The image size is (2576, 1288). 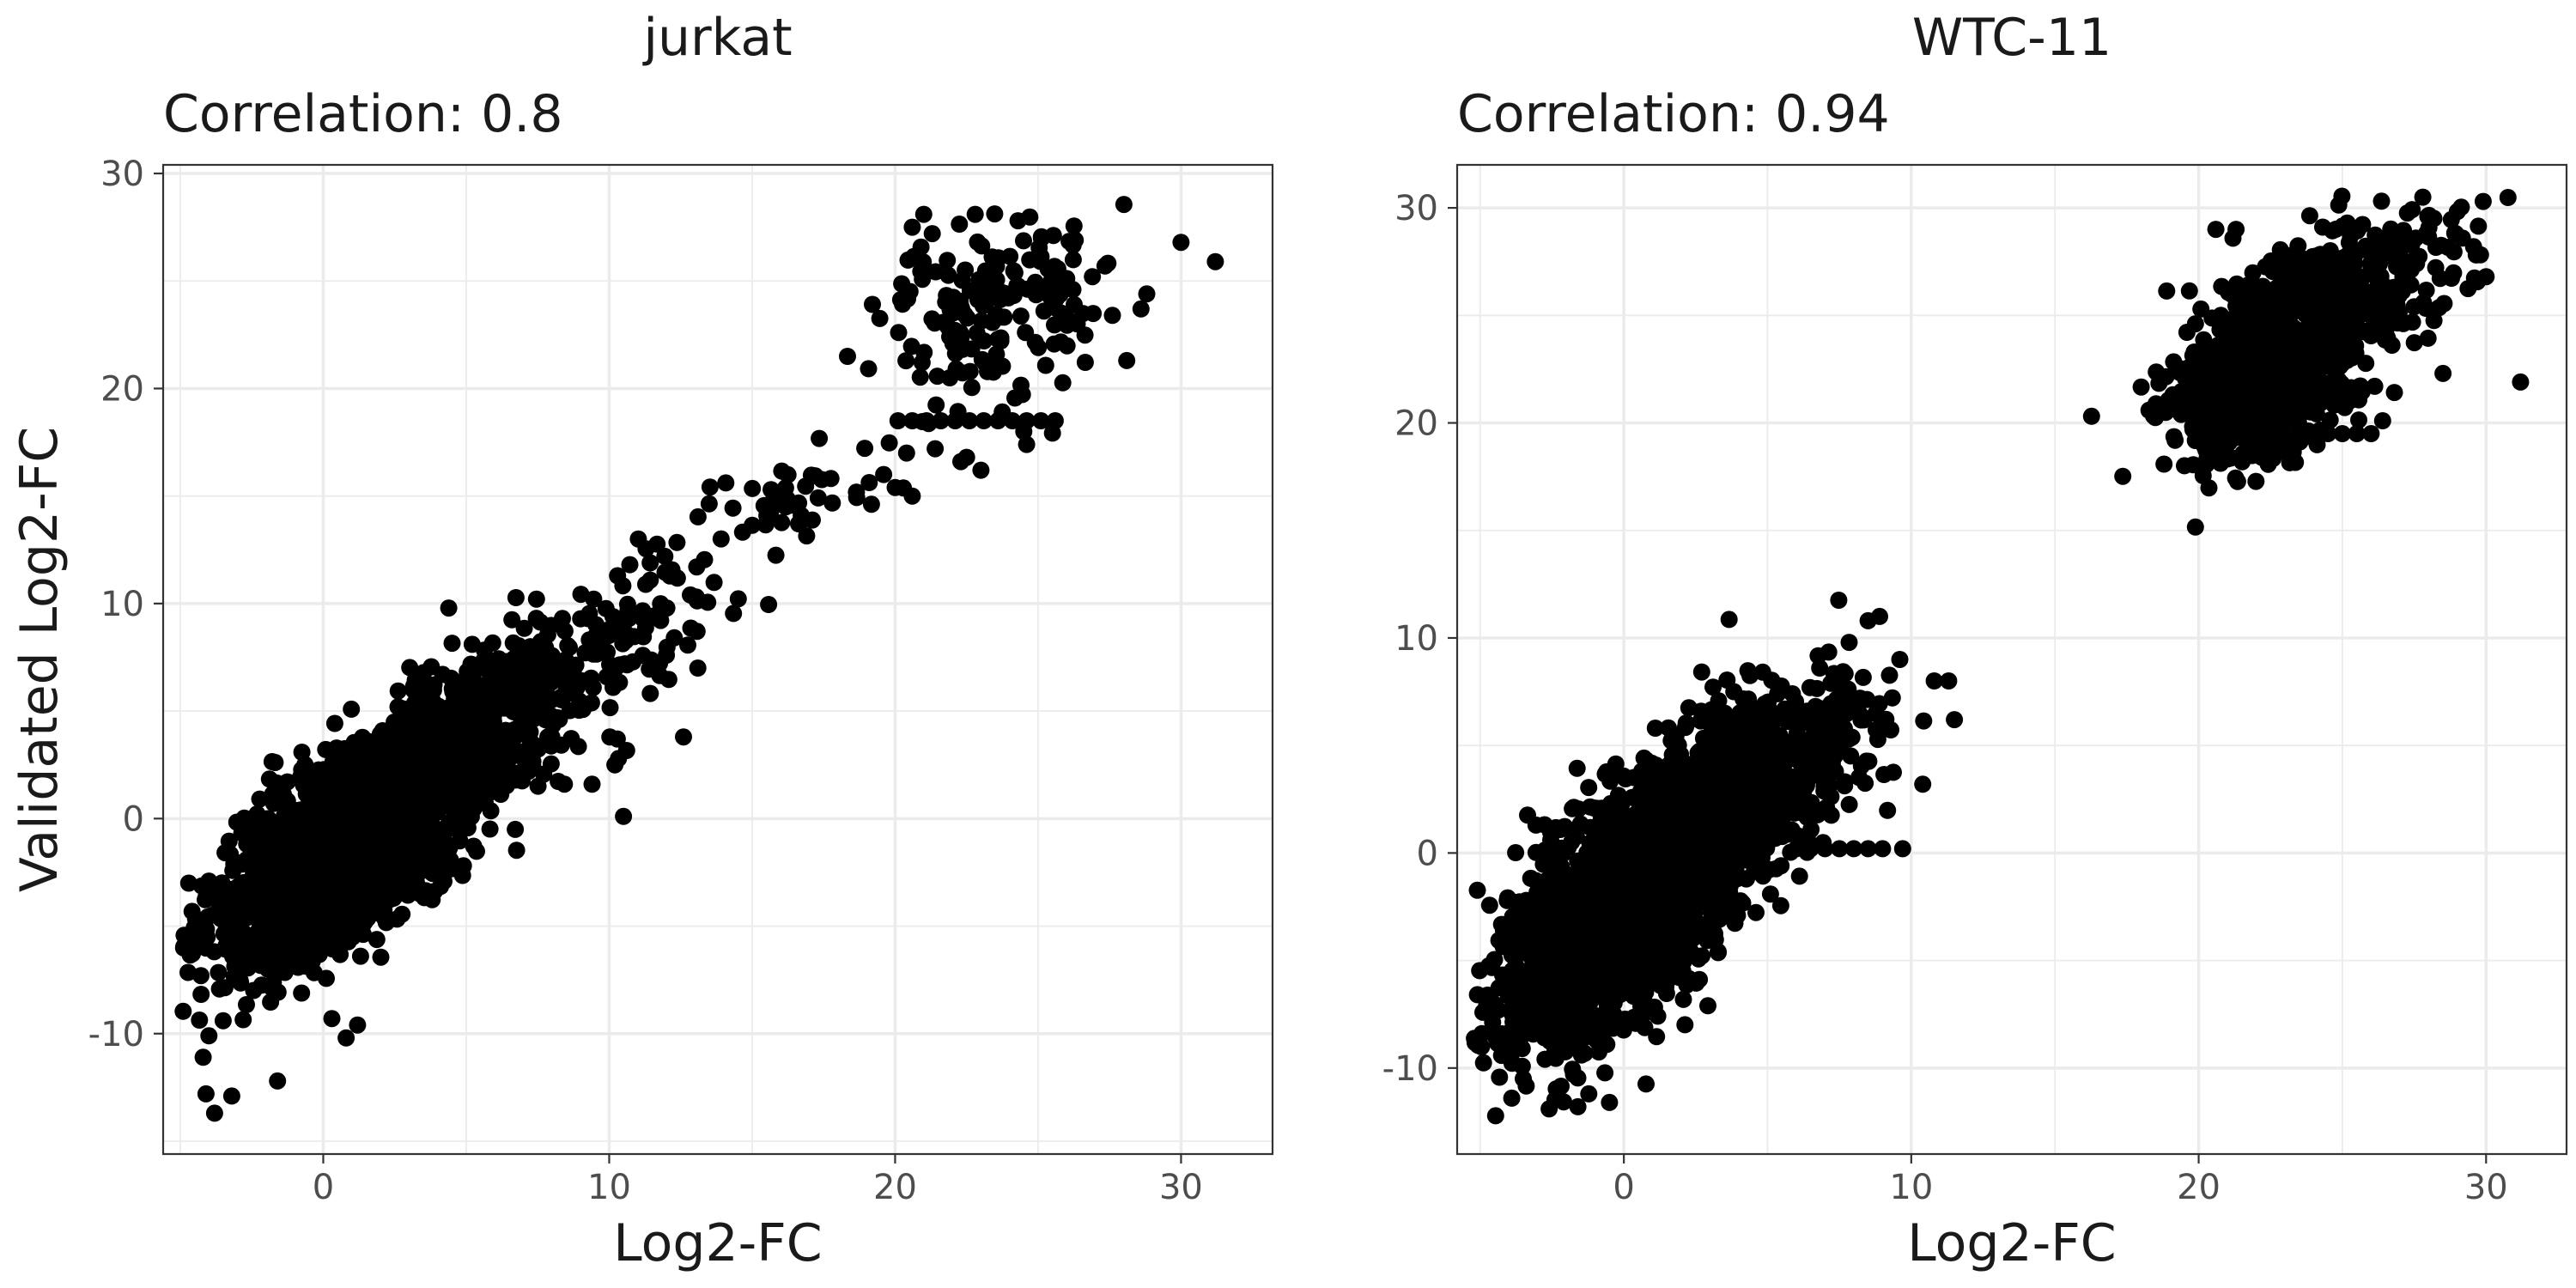 What do you see at coordinates (363, 114) in the screenshot?
I see `subtitle-jurkat: Correlation: 0.8` at bounding box center [363, 114].